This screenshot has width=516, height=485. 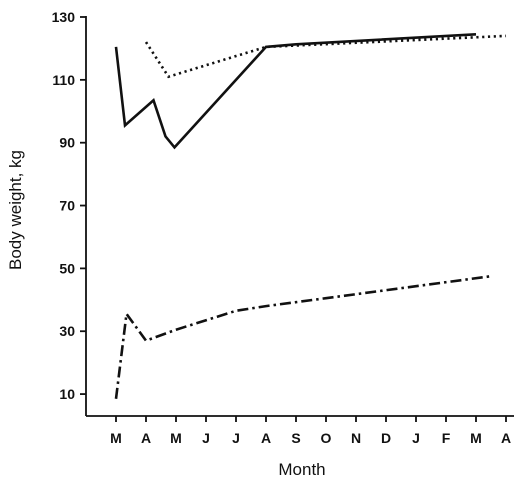 I want to click on x-tick-label: S, so click(x=295, y=438).